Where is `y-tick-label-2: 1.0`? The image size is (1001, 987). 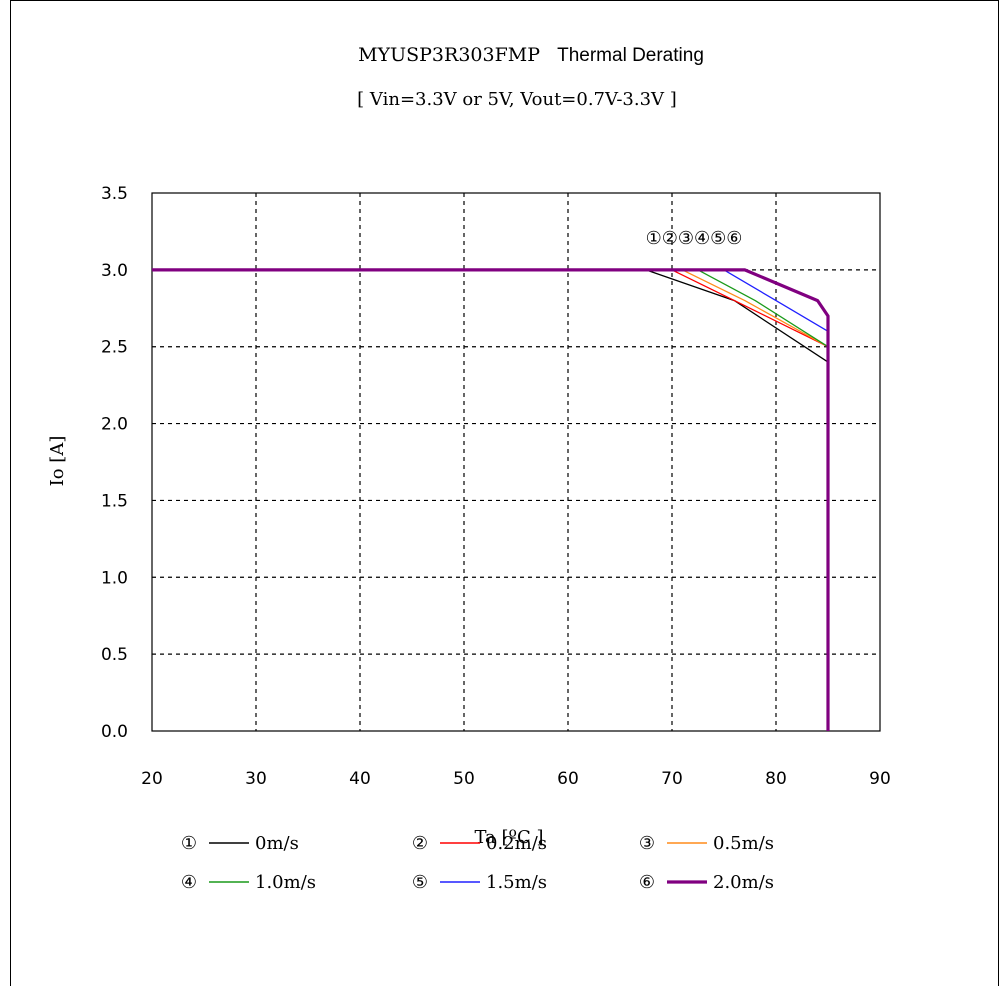 y-tick-label-2: 1.0 is located at coordinates (114, 578).